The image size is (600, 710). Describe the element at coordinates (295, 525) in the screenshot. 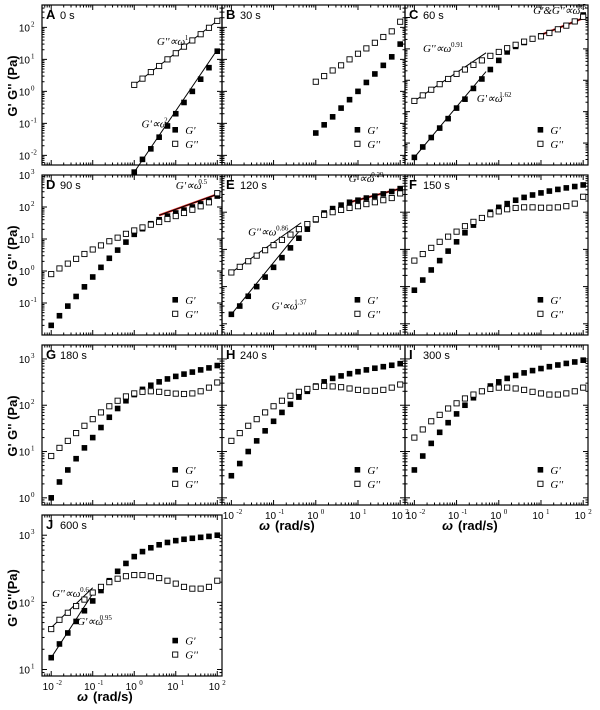

I see `x-axis-title-h-unit: (rad/s)` at that location.